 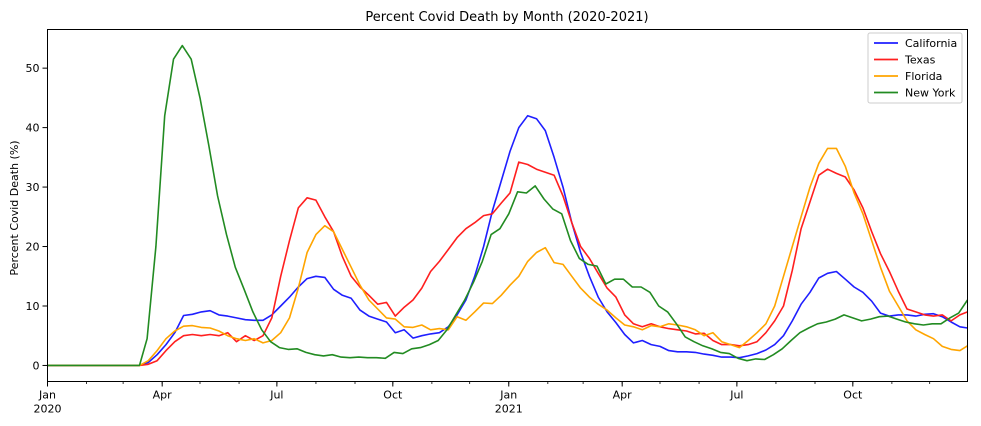 What do you see at coordinates (509, 409) in the screenshot?
I see `x-tick-year-label: 2021` at bounding box center [509, 409].